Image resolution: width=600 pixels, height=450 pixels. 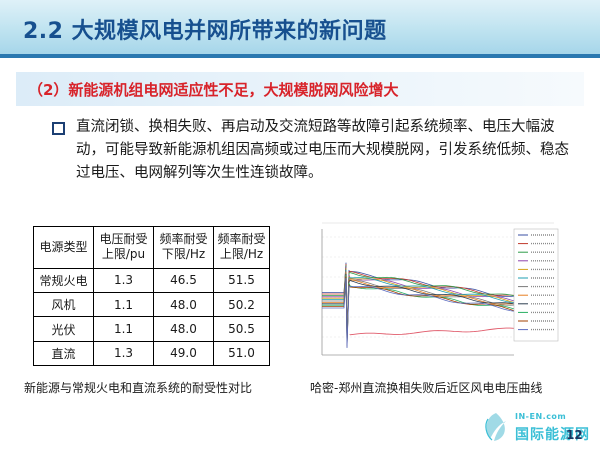 What do you see at coordinates (241, 280) in the screenshot?
I see `table-cell: 51.5` at bounding box center [241, 280].